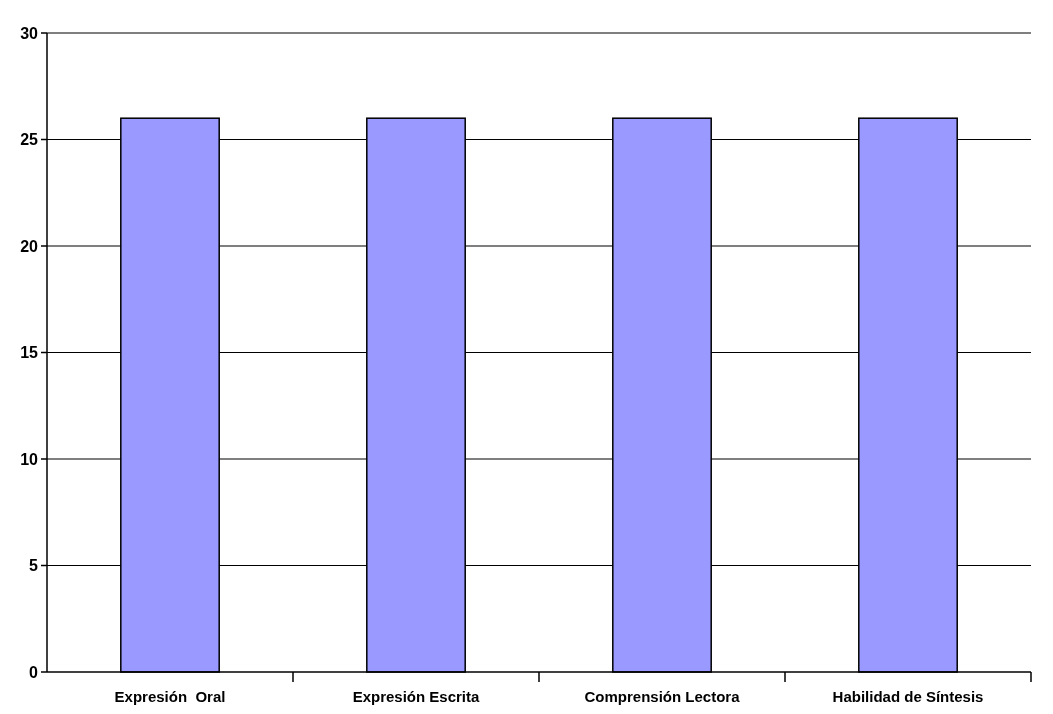  What do you see at coordinates (29, 33) in the screenshot?
I see `y-tick-label: 30` at bounding box center [29, 33].